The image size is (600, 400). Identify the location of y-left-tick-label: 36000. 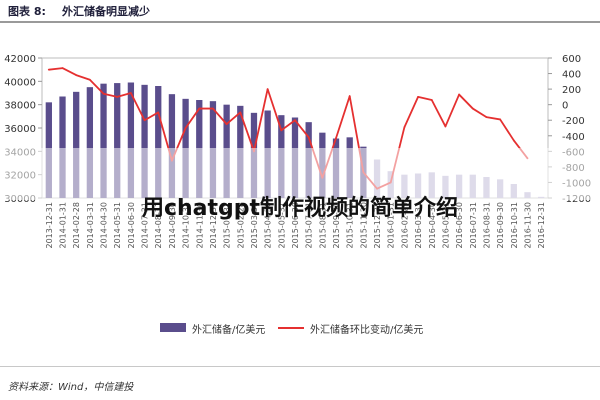
(20, 129).